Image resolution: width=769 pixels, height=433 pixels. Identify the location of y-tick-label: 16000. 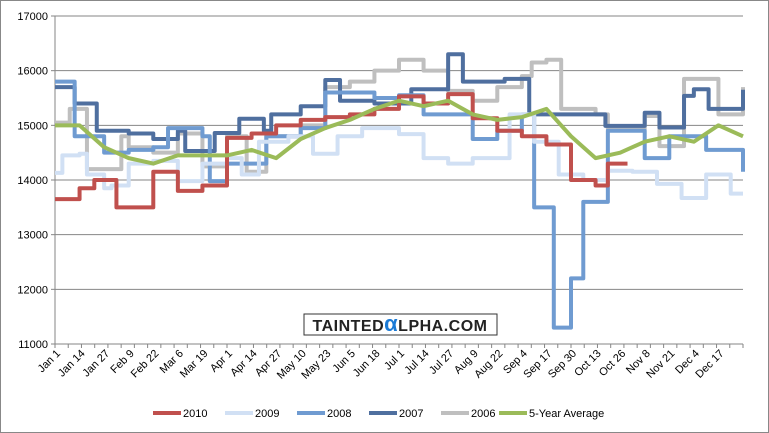
(32, 72).